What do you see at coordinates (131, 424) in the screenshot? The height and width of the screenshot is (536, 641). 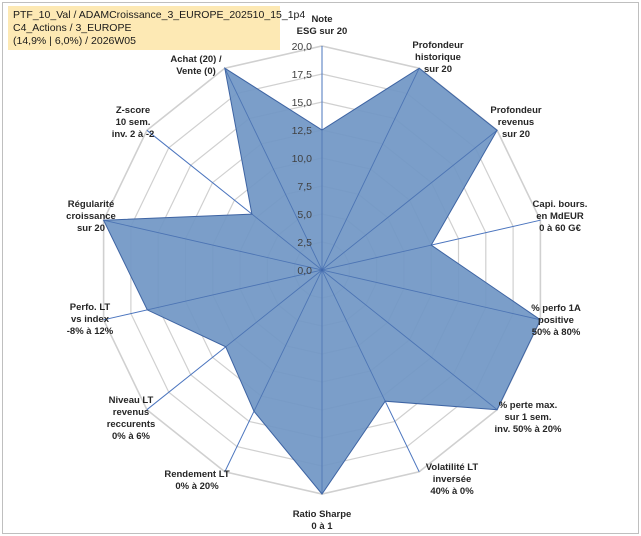 I see `axis-label-line: reccurents` at bounding box center [131, 424].